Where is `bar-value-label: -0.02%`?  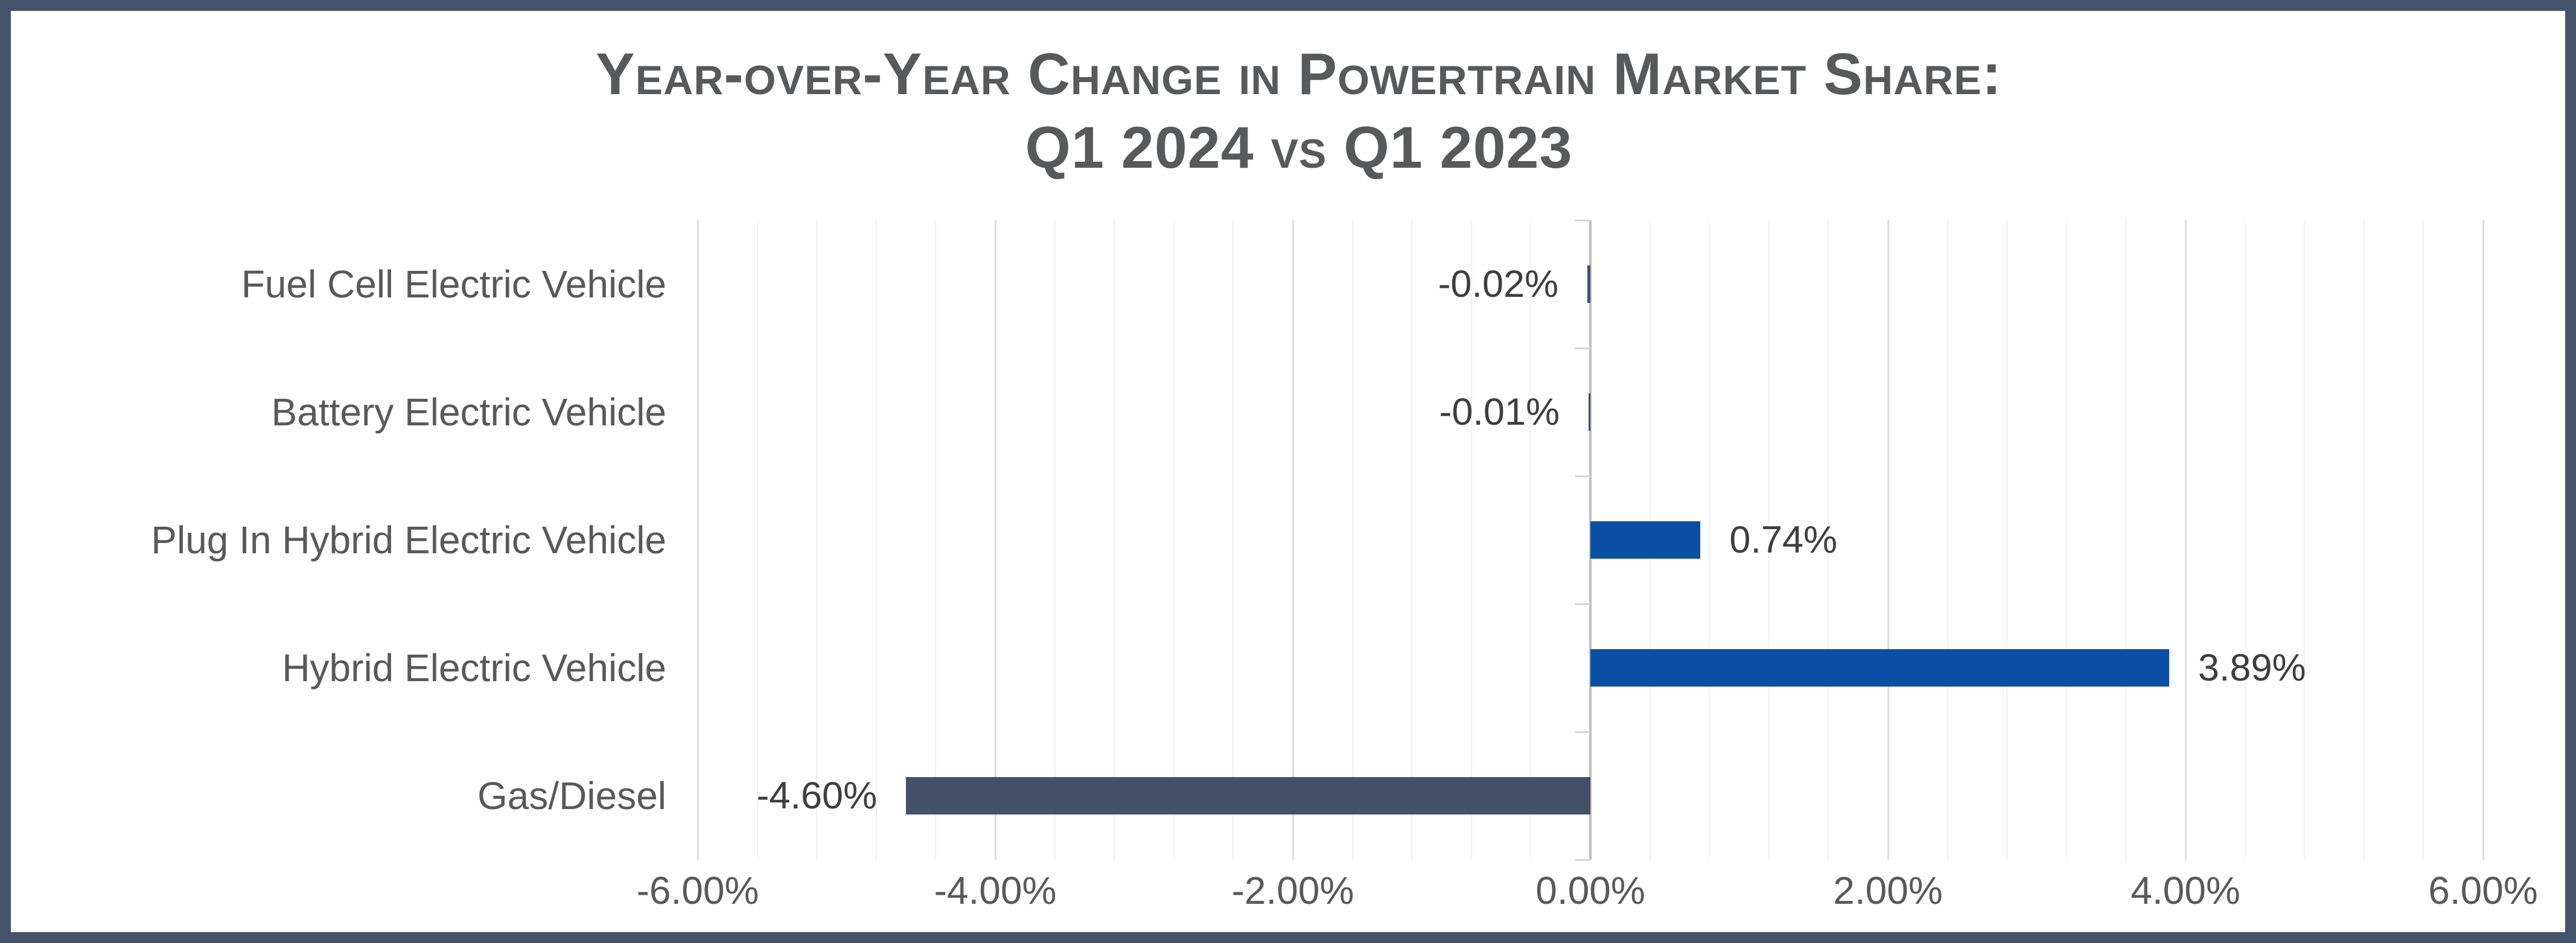
bar-value-label: -0.02% is located at coordinates (1498, 284).